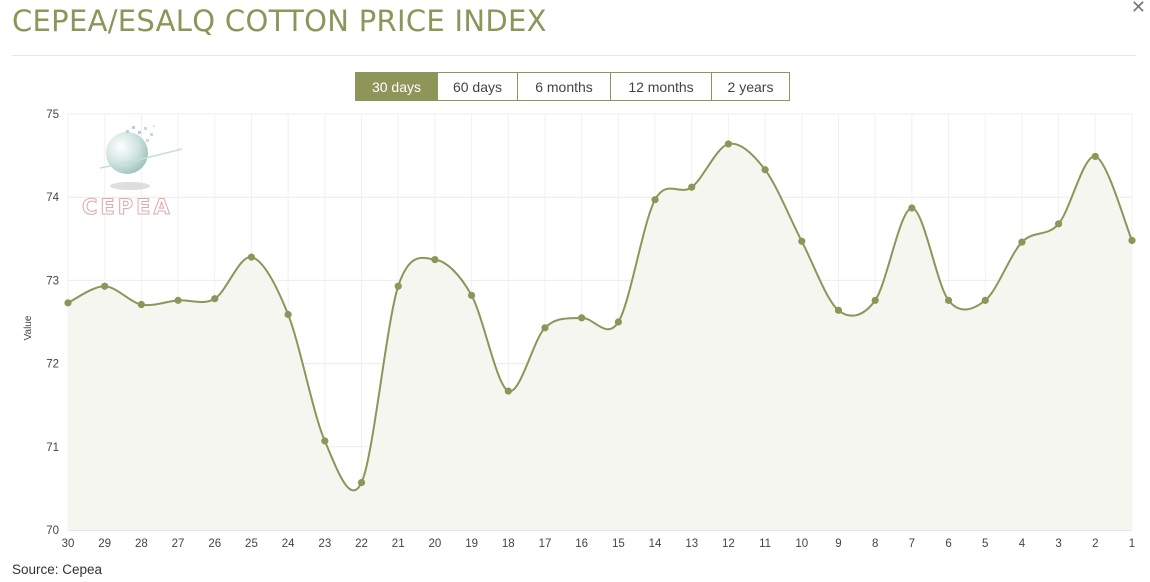 The image size is (1150, 582). What do you see at coordinates (471, 544) in the screenshot?
I see `x-tick-label: 19` at bounding box center [471, 544].